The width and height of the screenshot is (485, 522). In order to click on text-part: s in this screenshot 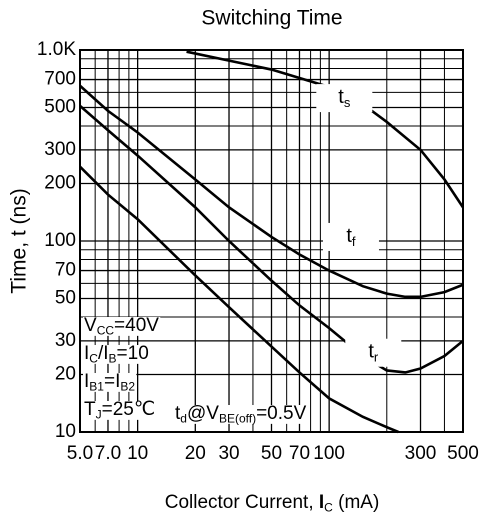, I will do `click(347, 103)`.